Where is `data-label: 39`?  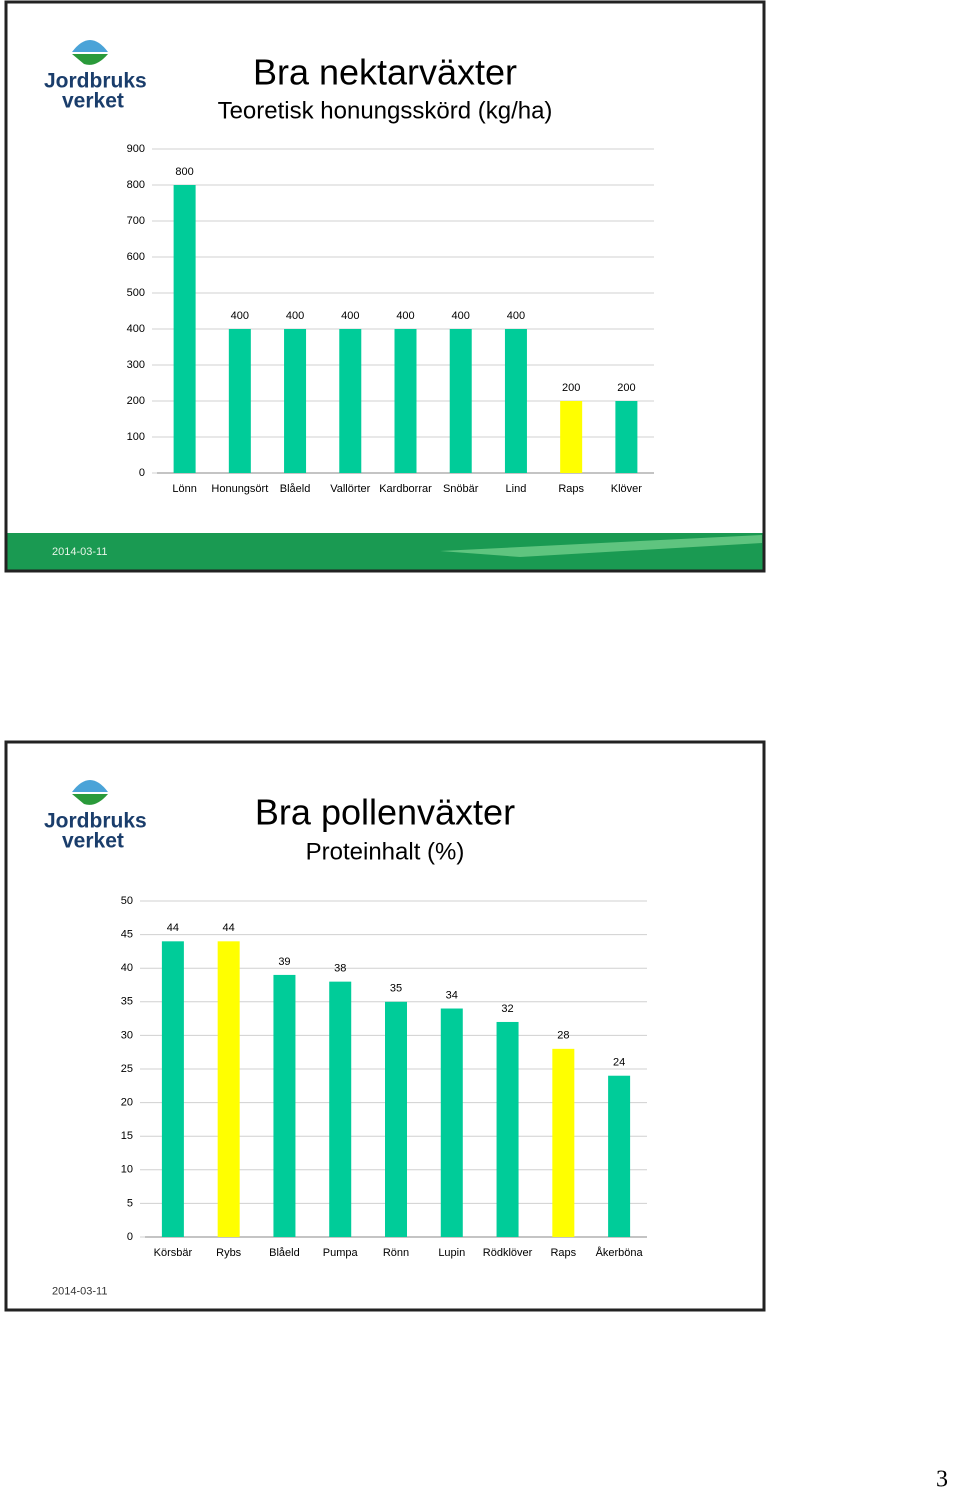 data-label: 39 is located at coordinates (284, 962).